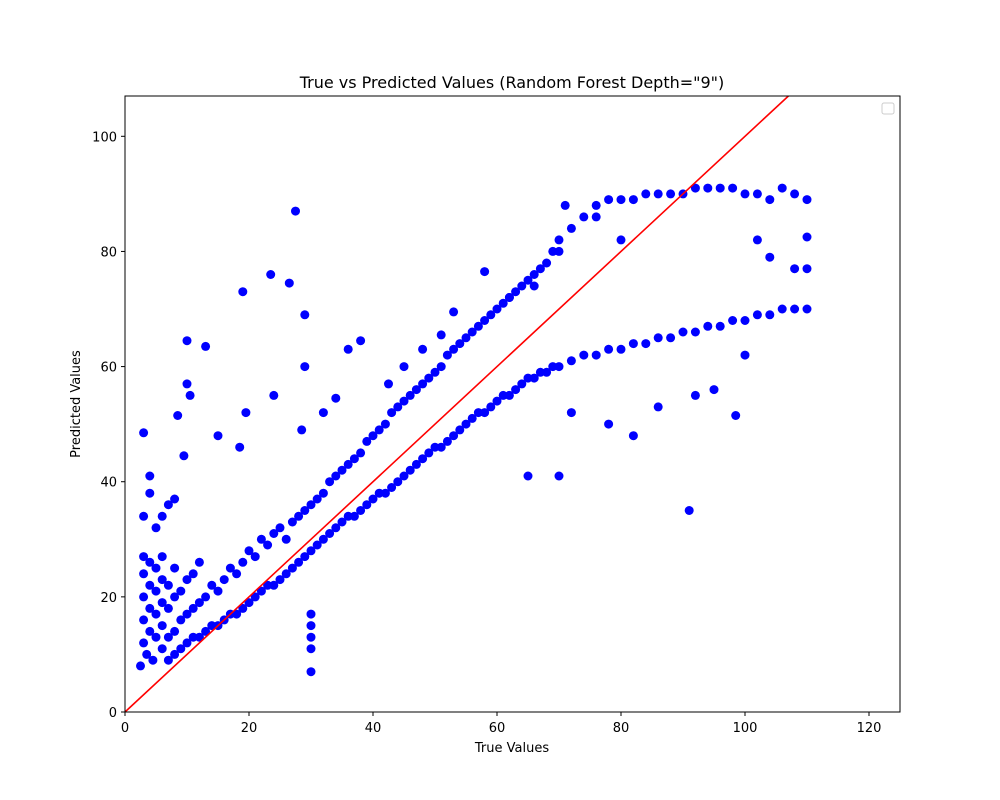  What do you see at coordinates (497, 728) in the screenshot?
I see `x-tick-label: 60` at bounding box center [497, 728].